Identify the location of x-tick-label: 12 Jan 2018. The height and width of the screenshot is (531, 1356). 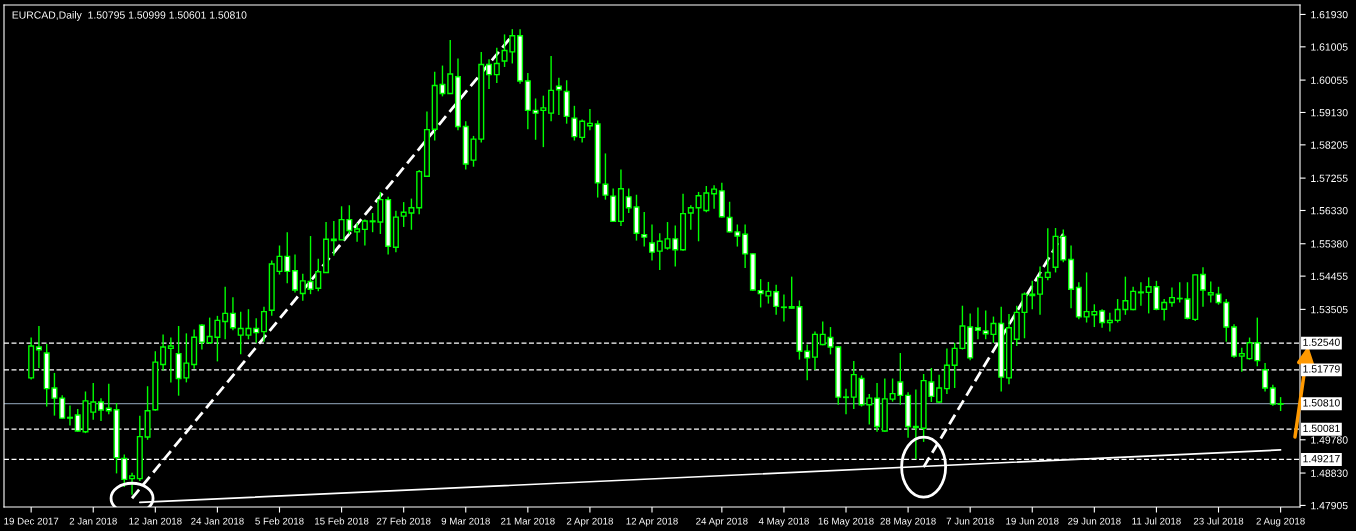
(155, 521).